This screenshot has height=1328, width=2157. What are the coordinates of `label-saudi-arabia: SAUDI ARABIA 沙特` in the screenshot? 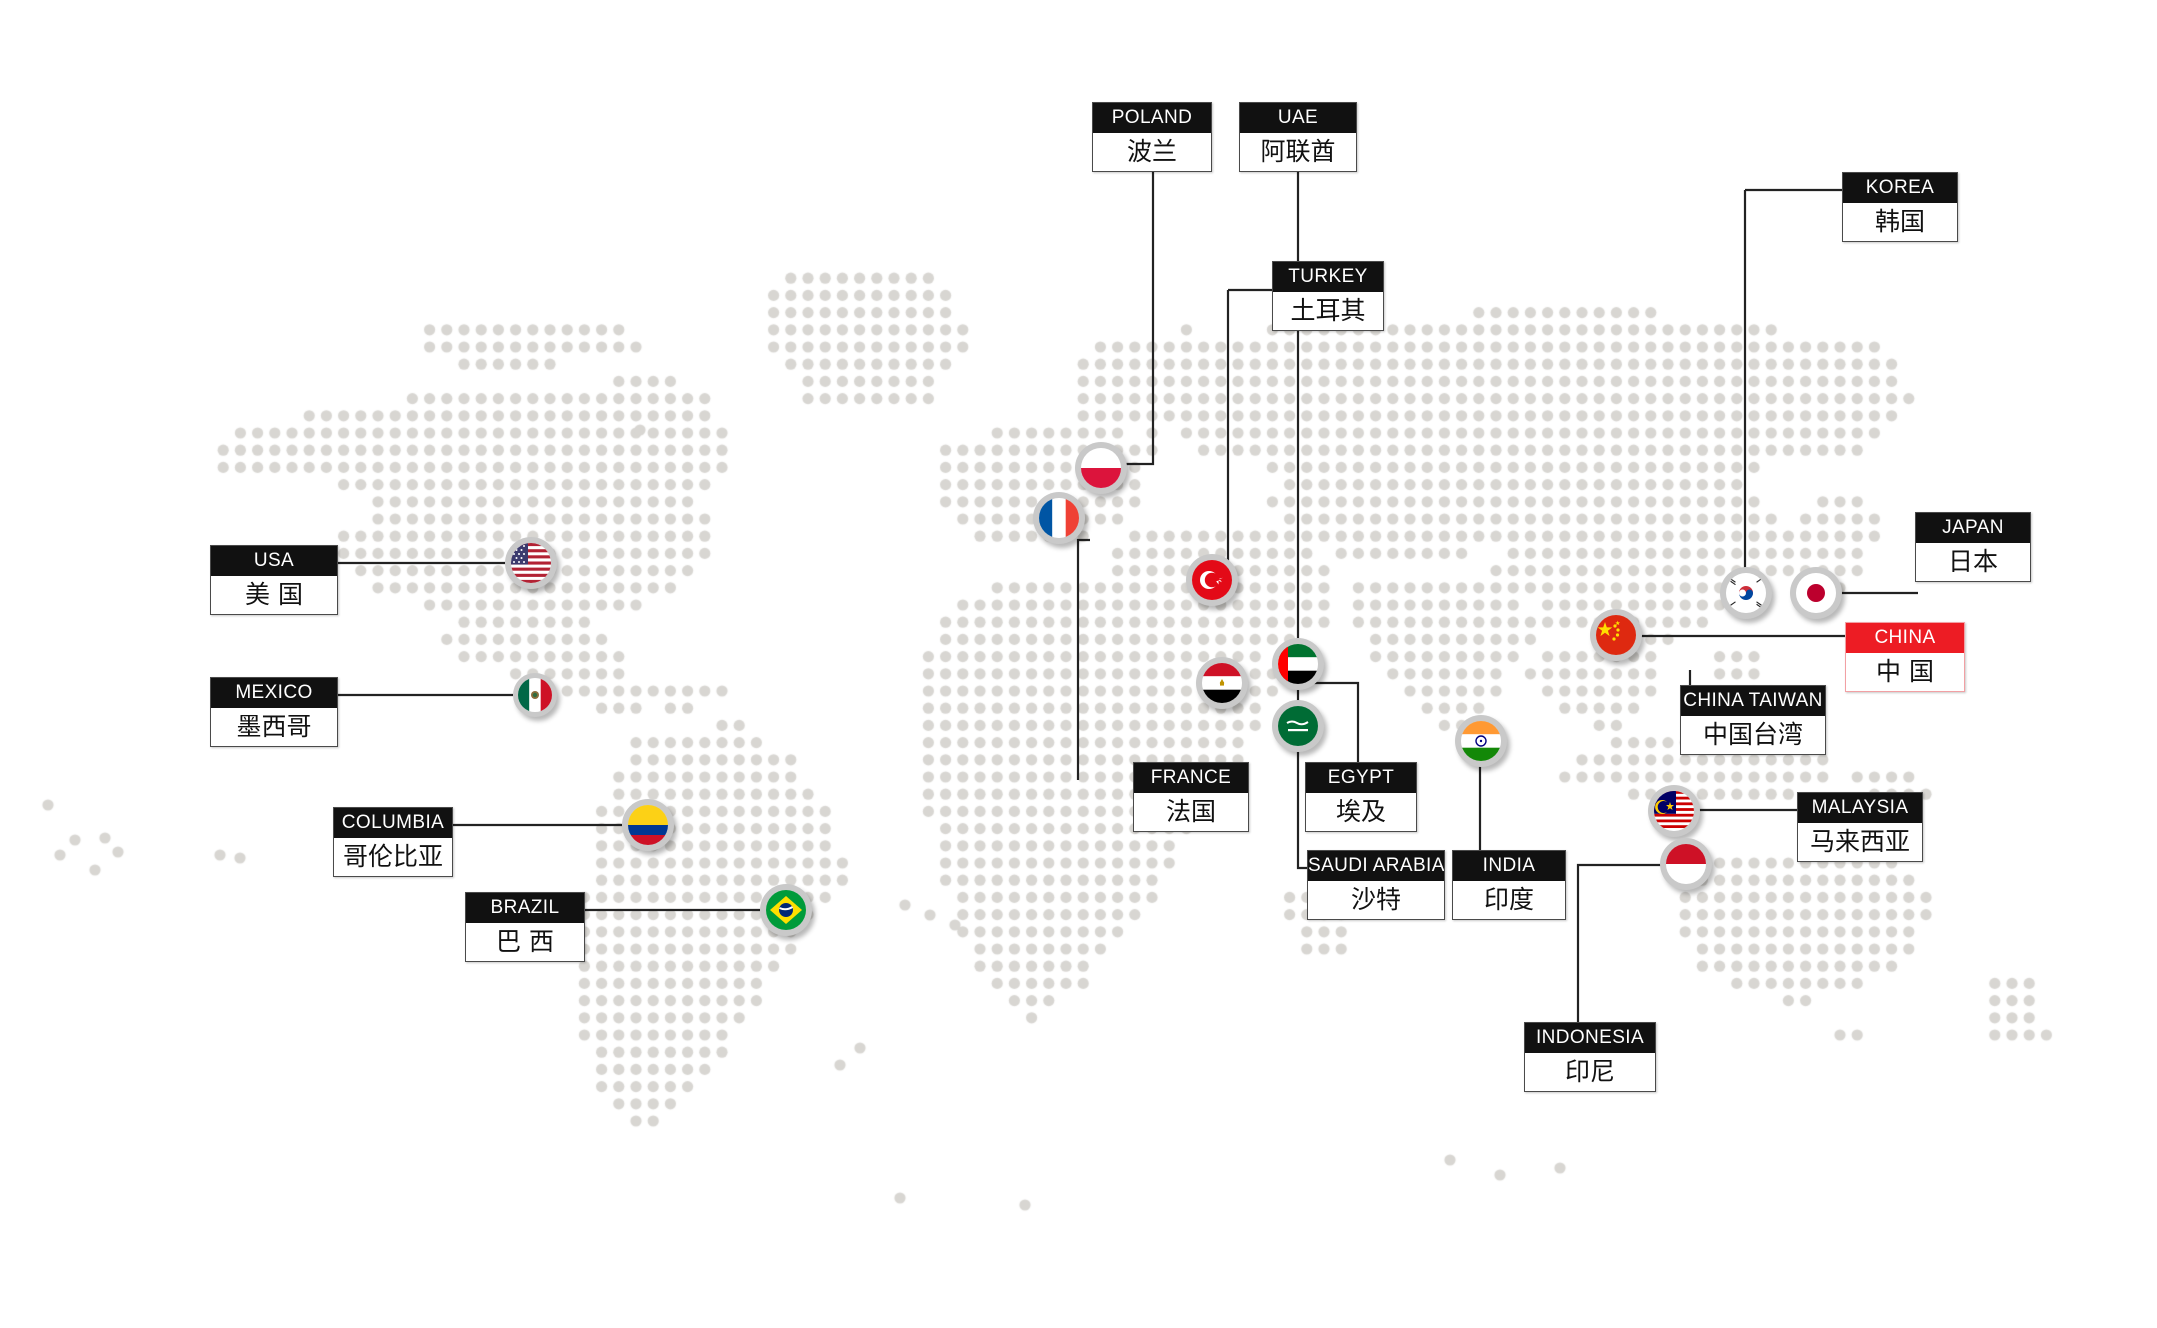 It's located at (1376, 885).